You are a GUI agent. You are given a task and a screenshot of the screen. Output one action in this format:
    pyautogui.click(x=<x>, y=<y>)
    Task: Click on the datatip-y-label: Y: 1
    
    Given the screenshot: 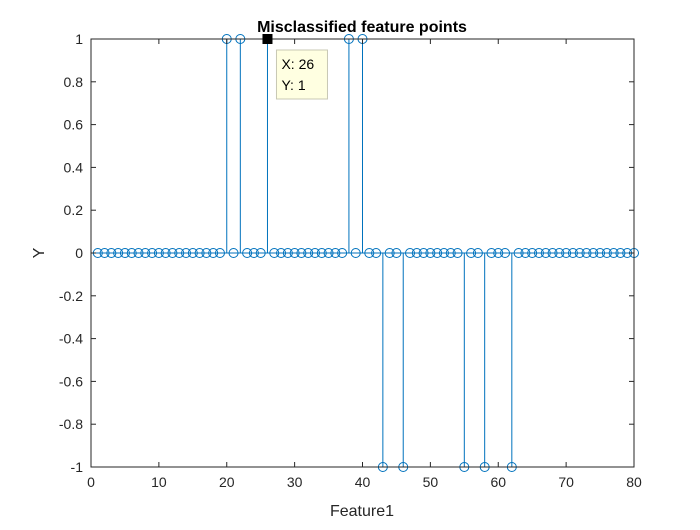 What is the action you would take?
    pyautogui.click(x=293, y=85)
    